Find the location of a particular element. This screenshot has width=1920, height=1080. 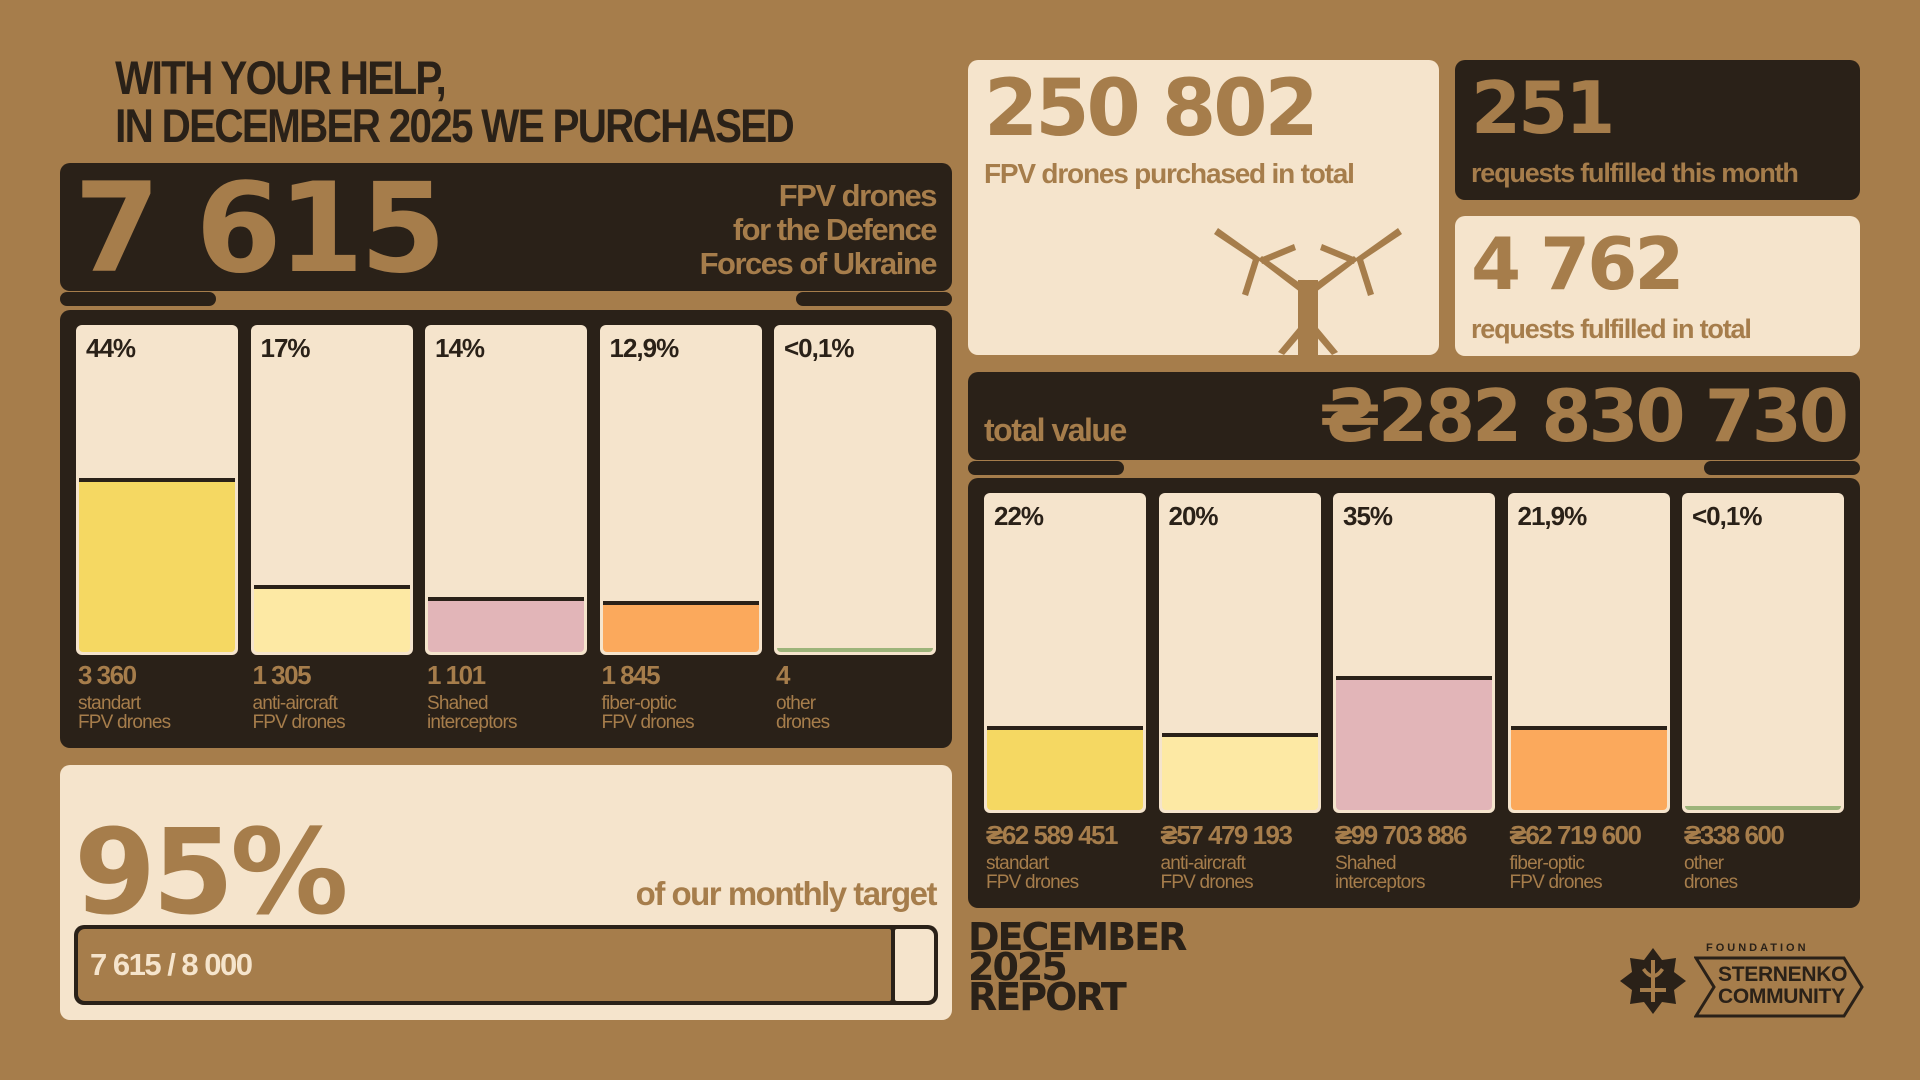

bar-value: ₴338 600 is located at coordinates (1734, 835).